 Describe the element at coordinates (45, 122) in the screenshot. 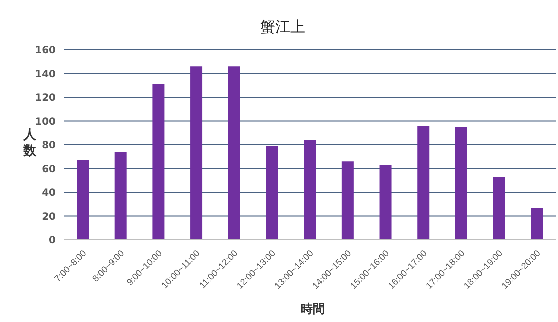

I see `y-tick-label: 100` at that location.